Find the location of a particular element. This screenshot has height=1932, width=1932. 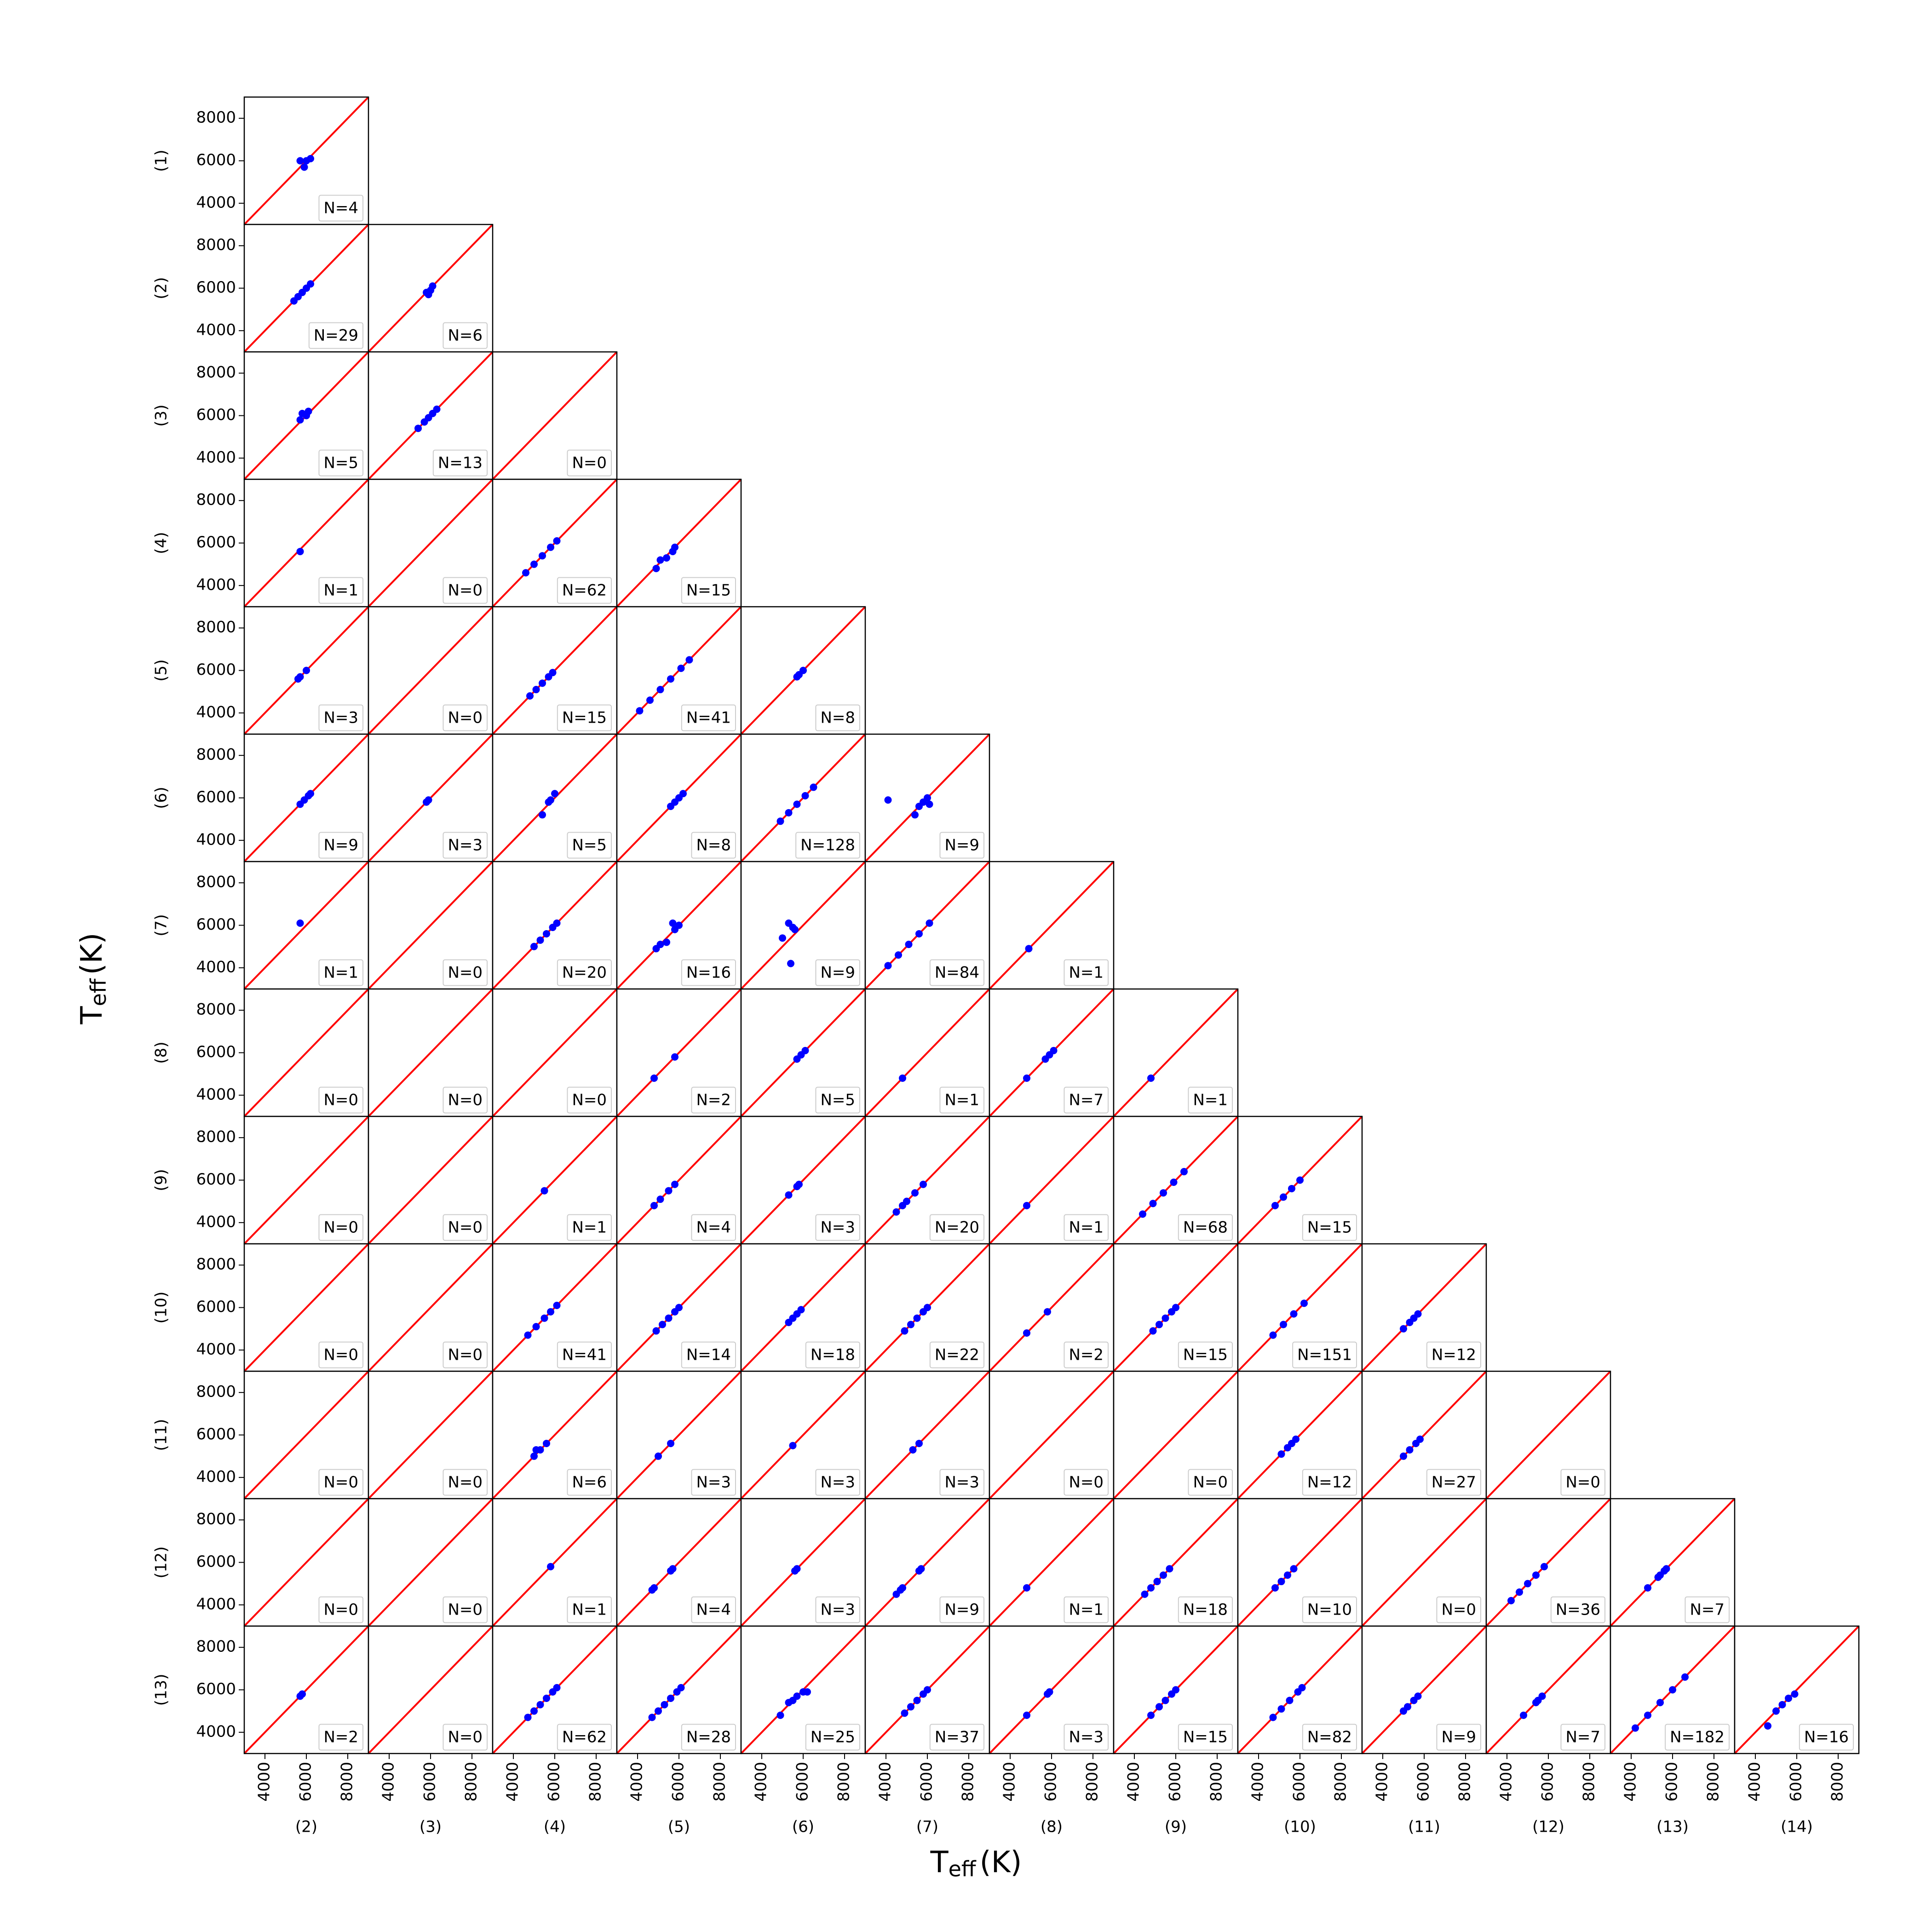

col-label: (8) is located at coordinates (1052, 1827).